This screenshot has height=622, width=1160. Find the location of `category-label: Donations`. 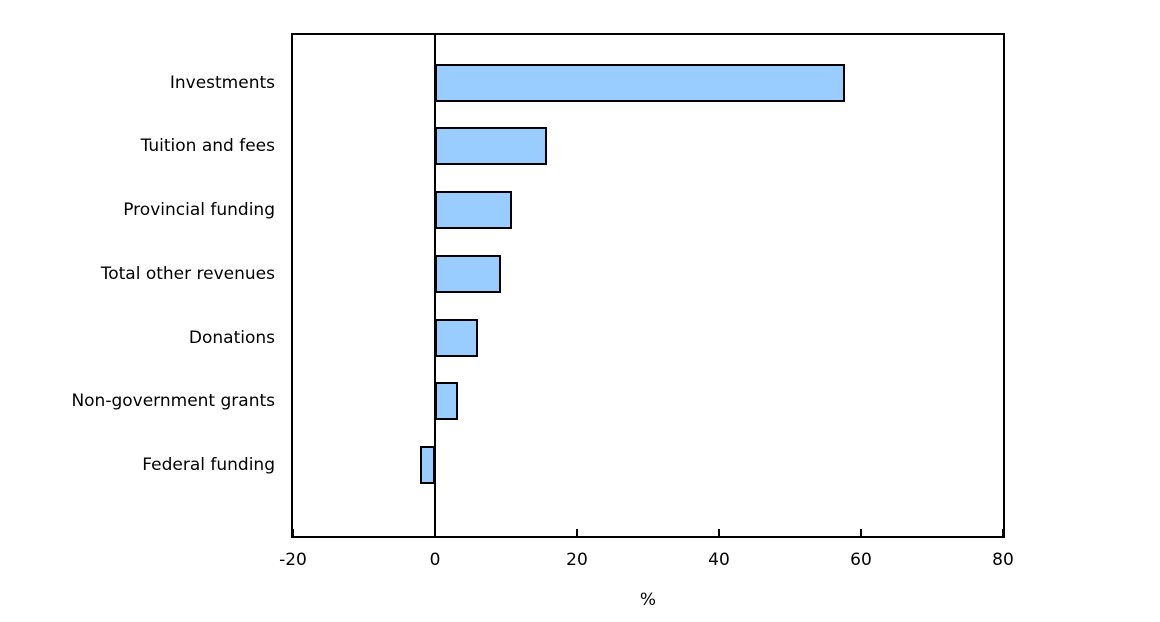

category-label: Donations is located at coordinates (231, 337).